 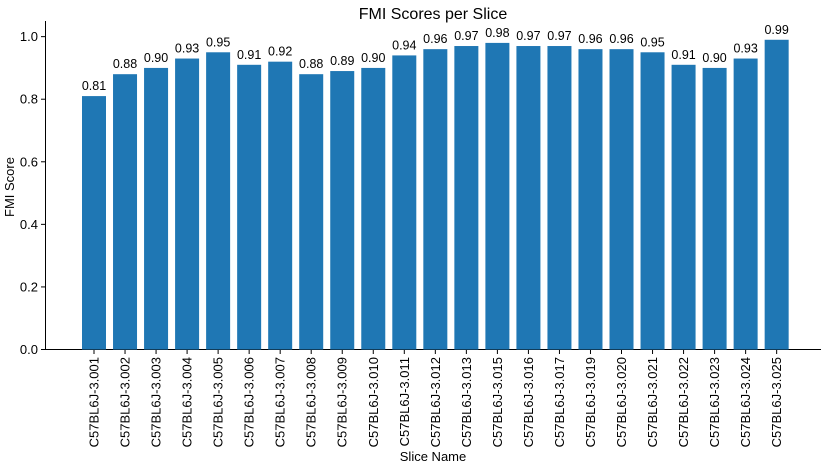 What do you see at coordinates (187, 402) in the screenshot?
I see `x-tick-label: C57BL6J-3.004` at bounding box center [187, 402].